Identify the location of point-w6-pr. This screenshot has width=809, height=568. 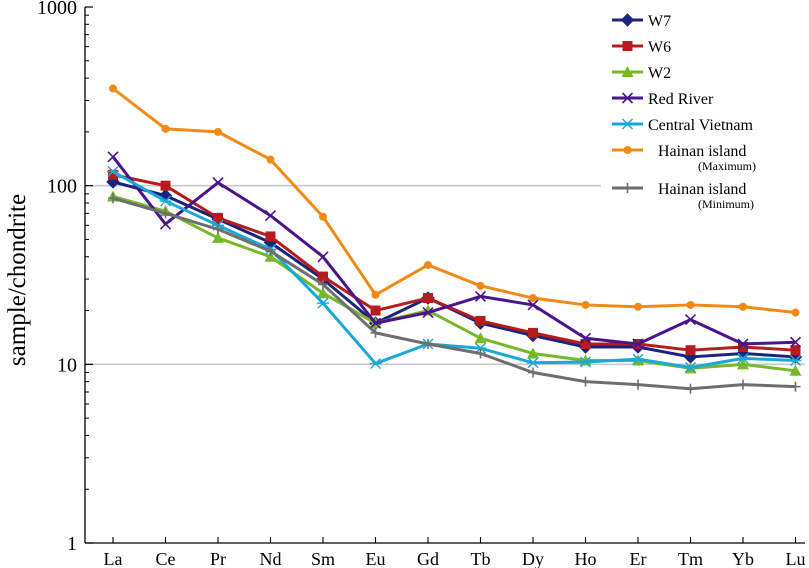
(218, 217).